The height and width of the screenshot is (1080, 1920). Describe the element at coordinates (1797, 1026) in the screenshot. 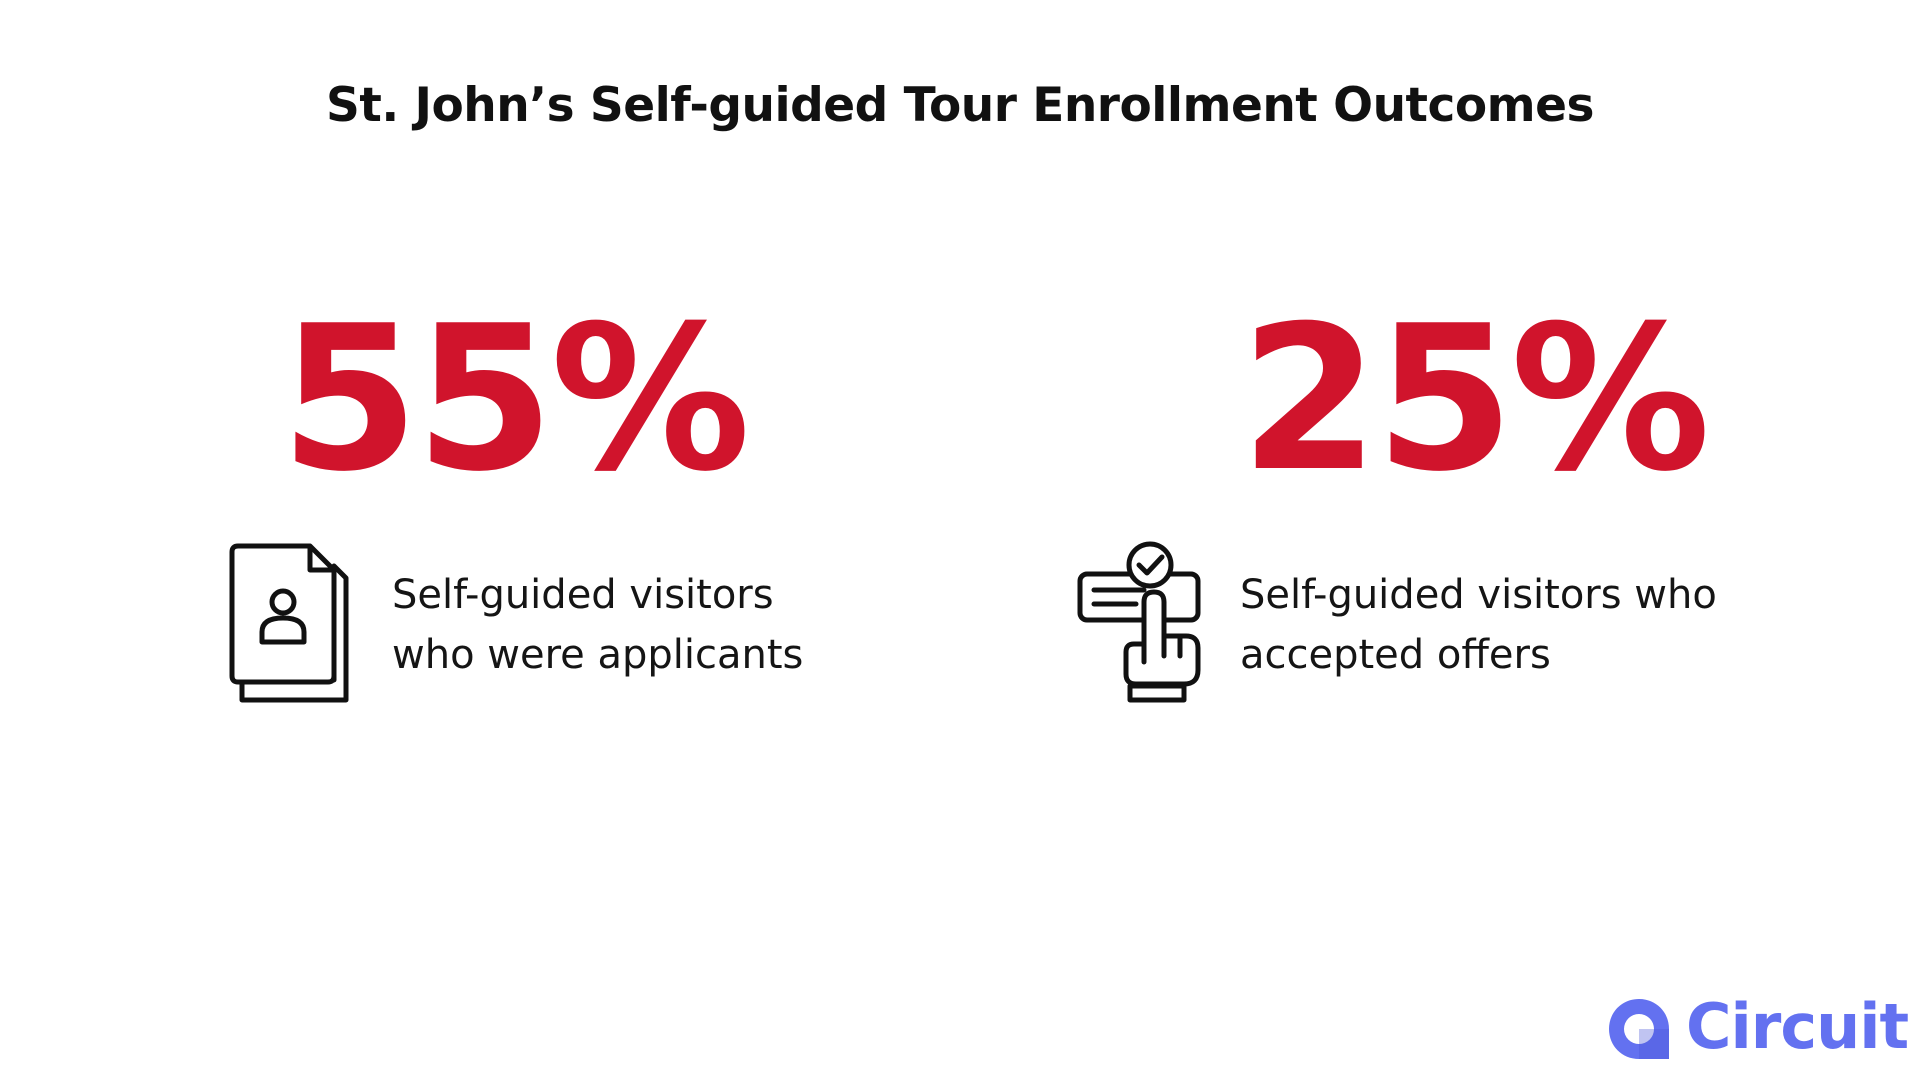

I see `brand-name: Circuit` at that location.